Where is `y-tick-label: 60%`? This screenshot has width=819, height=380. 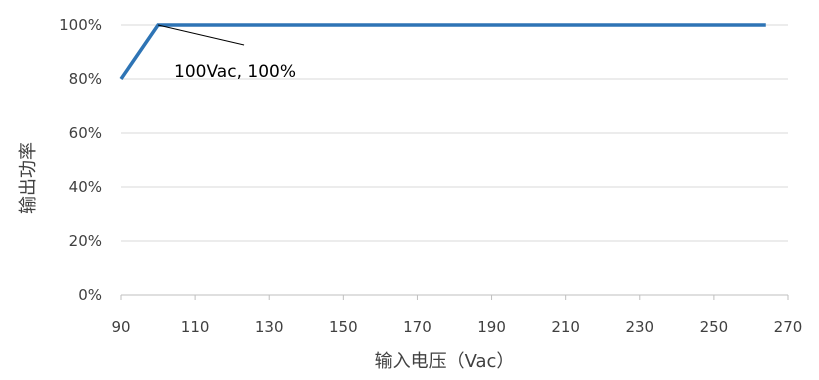
y-tick-label: 60% is located at coordinates (85, 133).